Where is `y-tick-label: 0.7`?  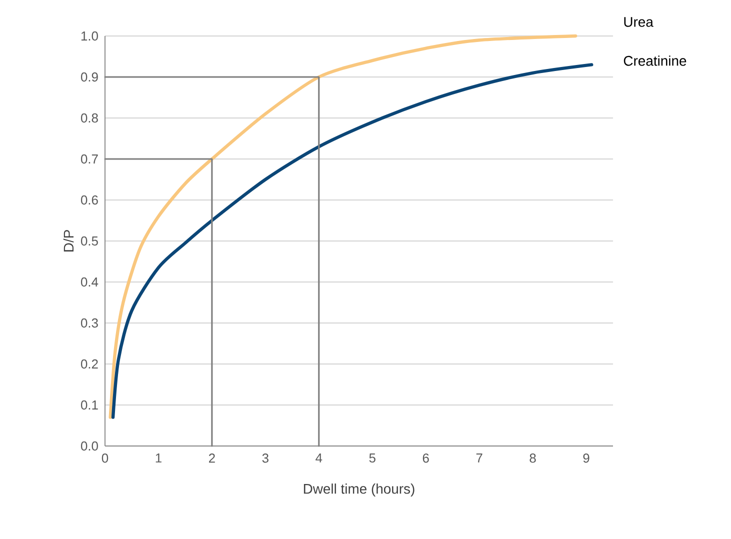 y-tick-label: 0.7 is located at coordinates (89, 159).